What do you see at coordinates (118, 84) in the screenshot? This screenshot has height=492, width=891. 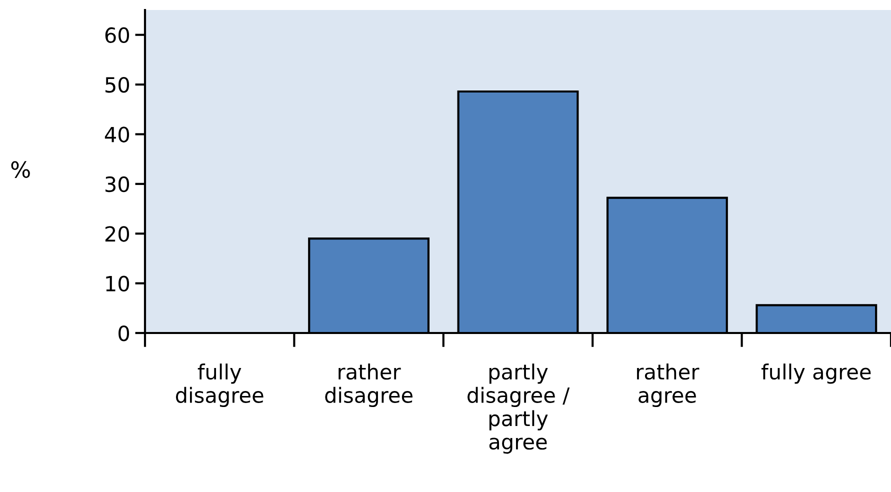 I see `y-tick-label: 50` at bounding box center [118, 84].